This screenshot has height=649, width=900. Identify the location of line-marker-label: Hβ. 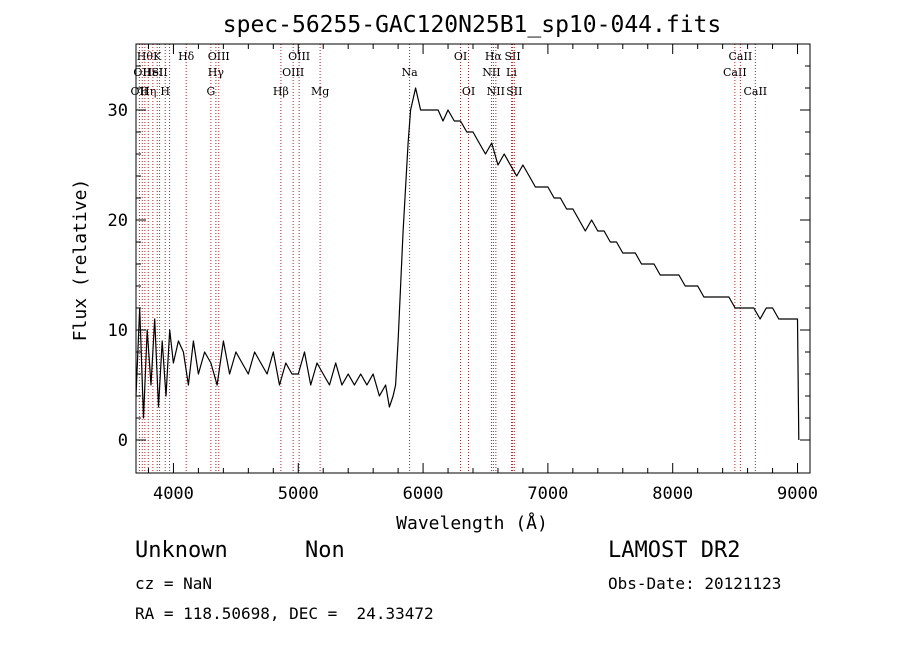
(281, 91).